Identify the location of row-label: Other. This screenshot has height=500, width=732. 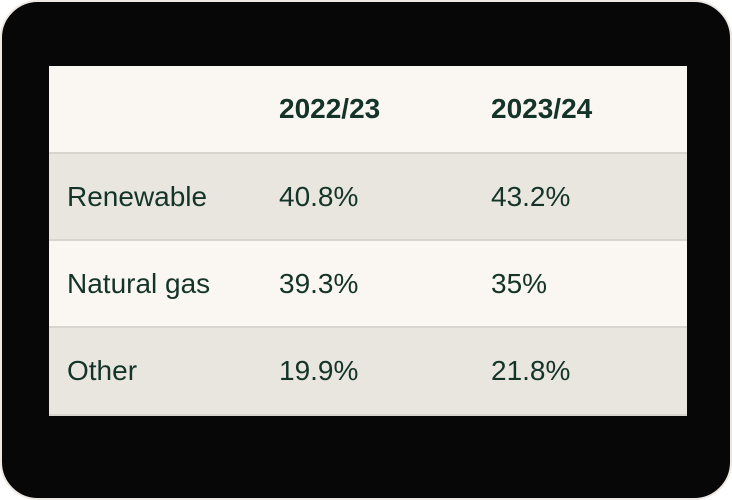
(102, 370).